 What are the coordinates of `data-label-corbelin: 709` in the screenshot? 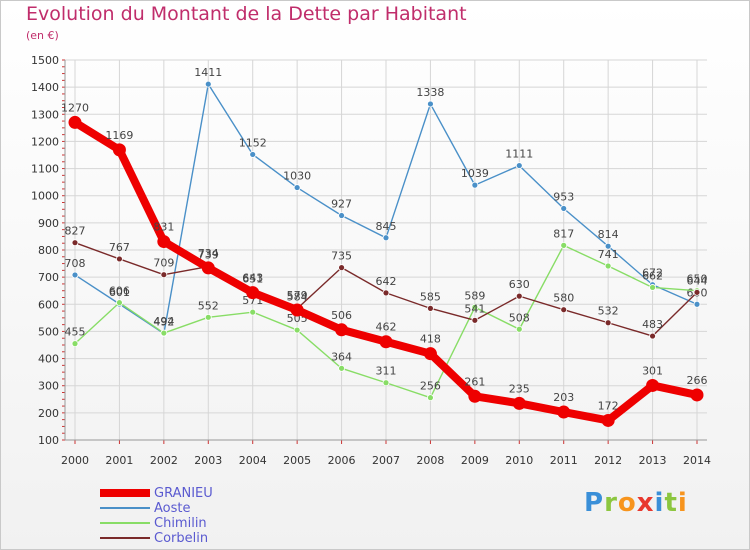 It's located at (163, 263).